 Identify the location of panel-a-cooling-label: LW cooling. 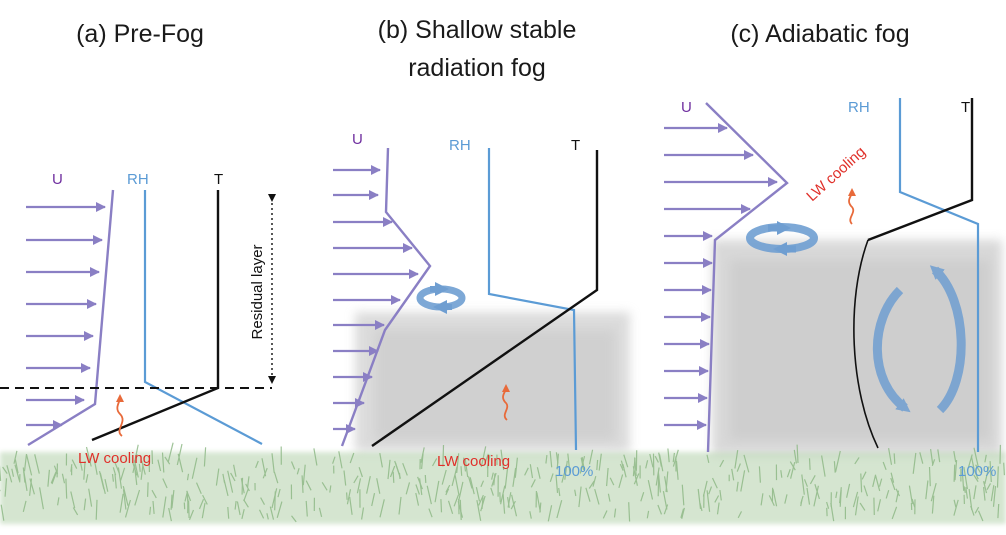
(114, 458).